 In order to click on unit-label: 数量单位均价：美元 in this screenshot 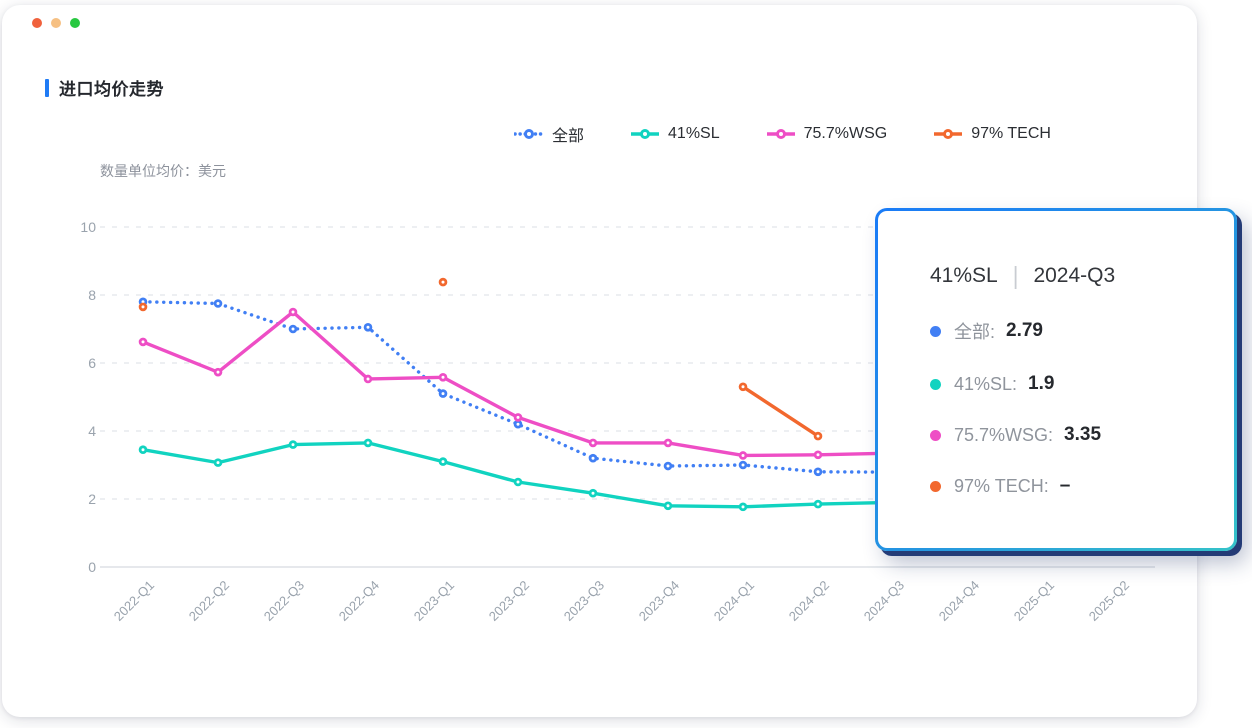, I will do `click(163, 171)`.